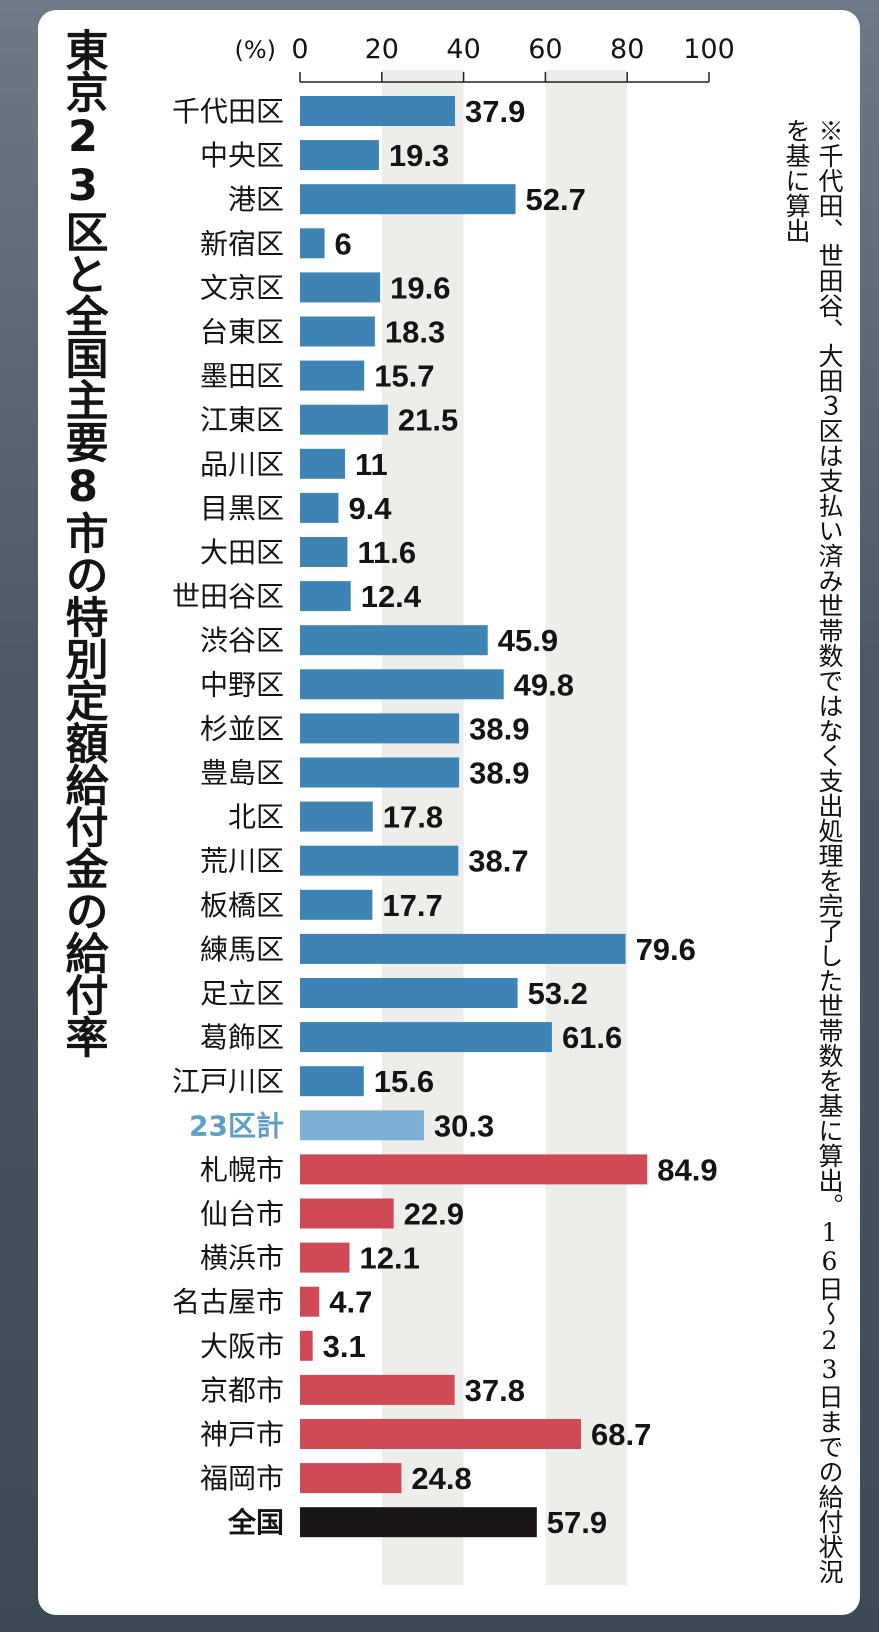  What do you see at coordinates (371, 464) in the screenshot?
I see `value-label: 11` at bounding box center [371, 464].